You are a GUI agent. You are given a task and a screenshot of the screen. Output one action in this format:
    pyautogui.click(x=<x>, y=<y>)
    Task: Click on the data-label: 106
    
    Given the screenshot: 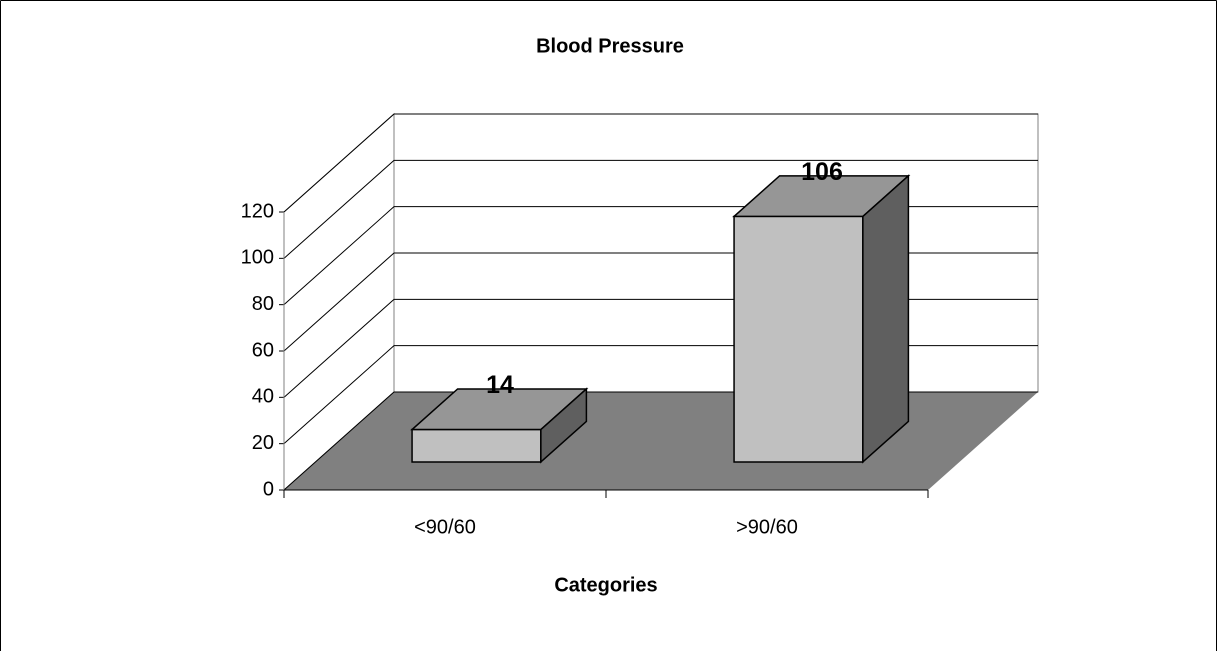 What is the action you would take?
    pyautogui.click(x=822, y=172)
    